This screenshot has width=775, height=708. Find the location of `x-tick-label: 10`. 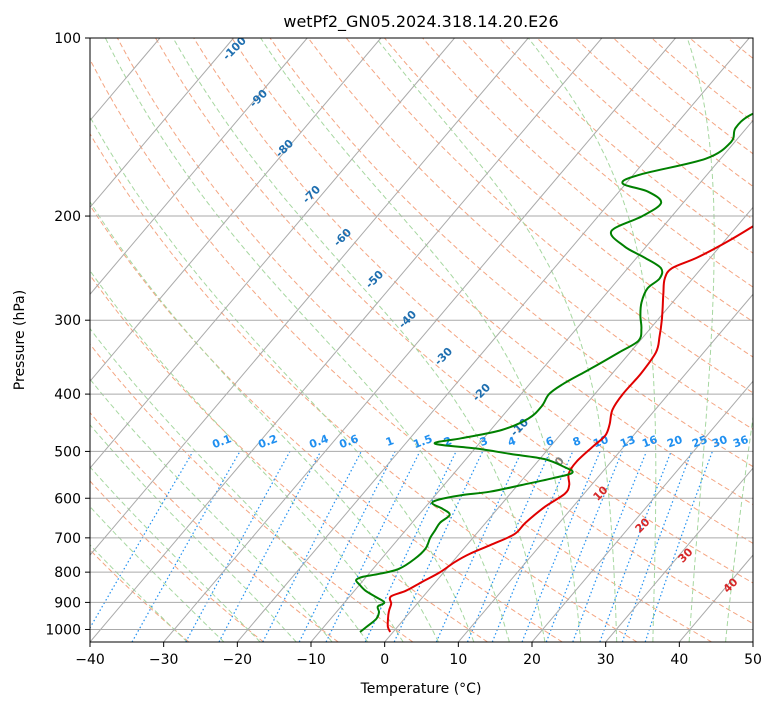

x-tick-label: 10 is located at coordinates (458, 660).